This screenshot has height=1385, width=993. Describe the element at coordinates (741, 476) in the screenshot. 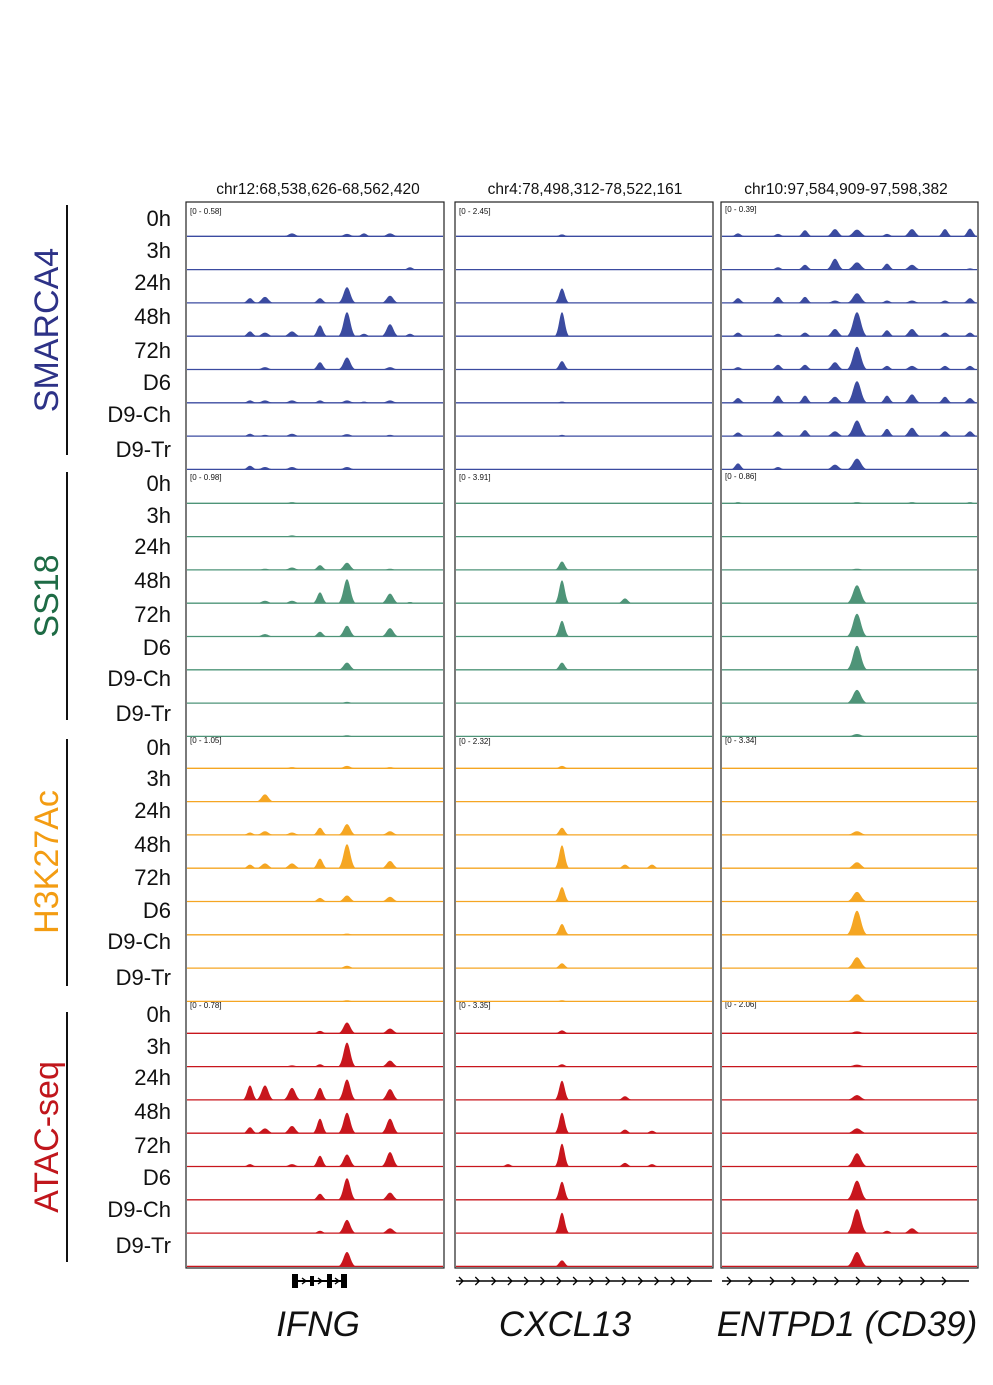

I see `range-label: [0 - 0.86]` at that location.